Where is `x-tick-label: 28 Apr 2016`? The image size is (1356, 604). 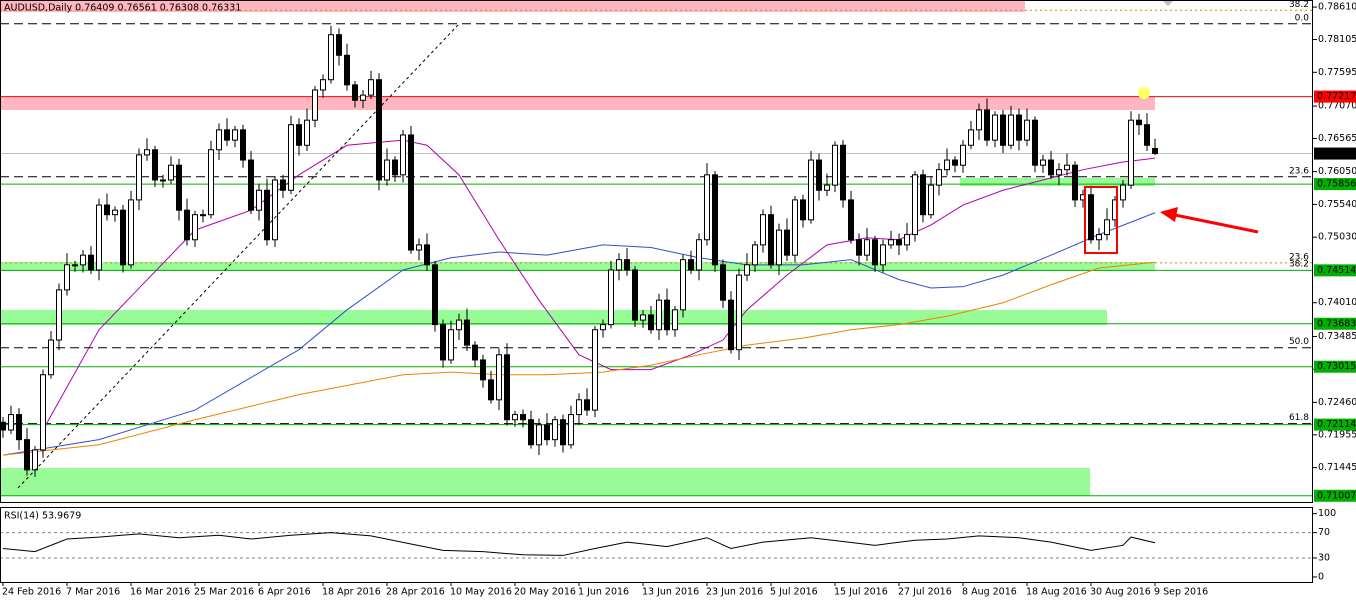
x-tick-label: 28 Apr 2016 is located at coordinates (415, 592).